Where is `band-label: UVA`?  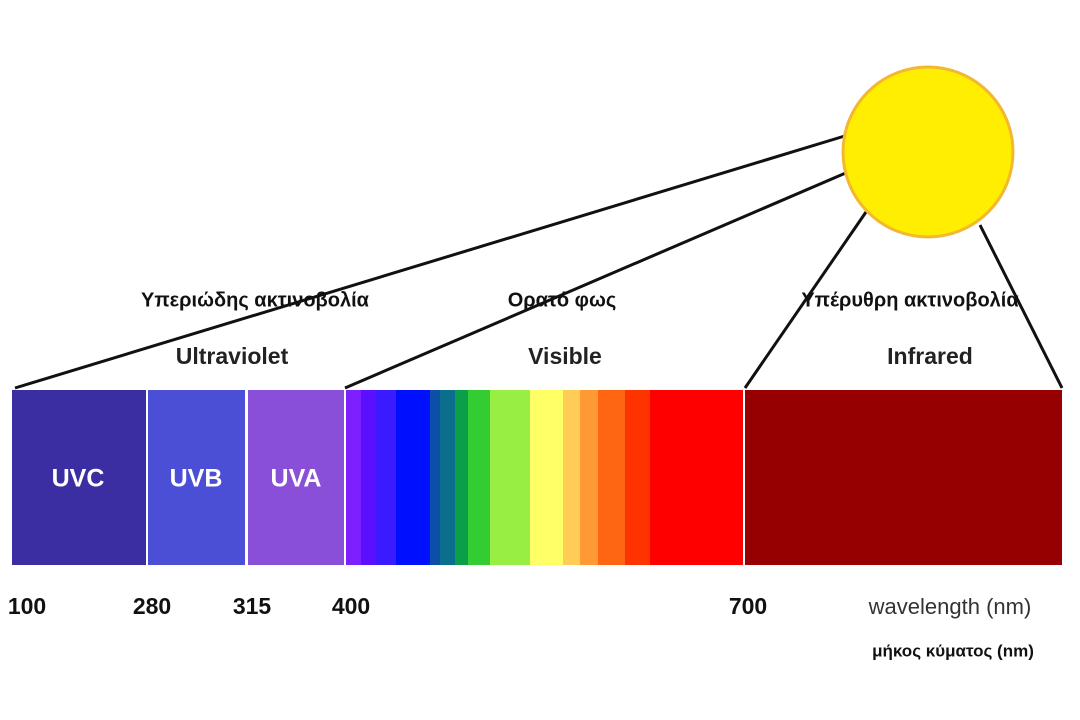 band-label: UVA is located at coordinates (296, 479).